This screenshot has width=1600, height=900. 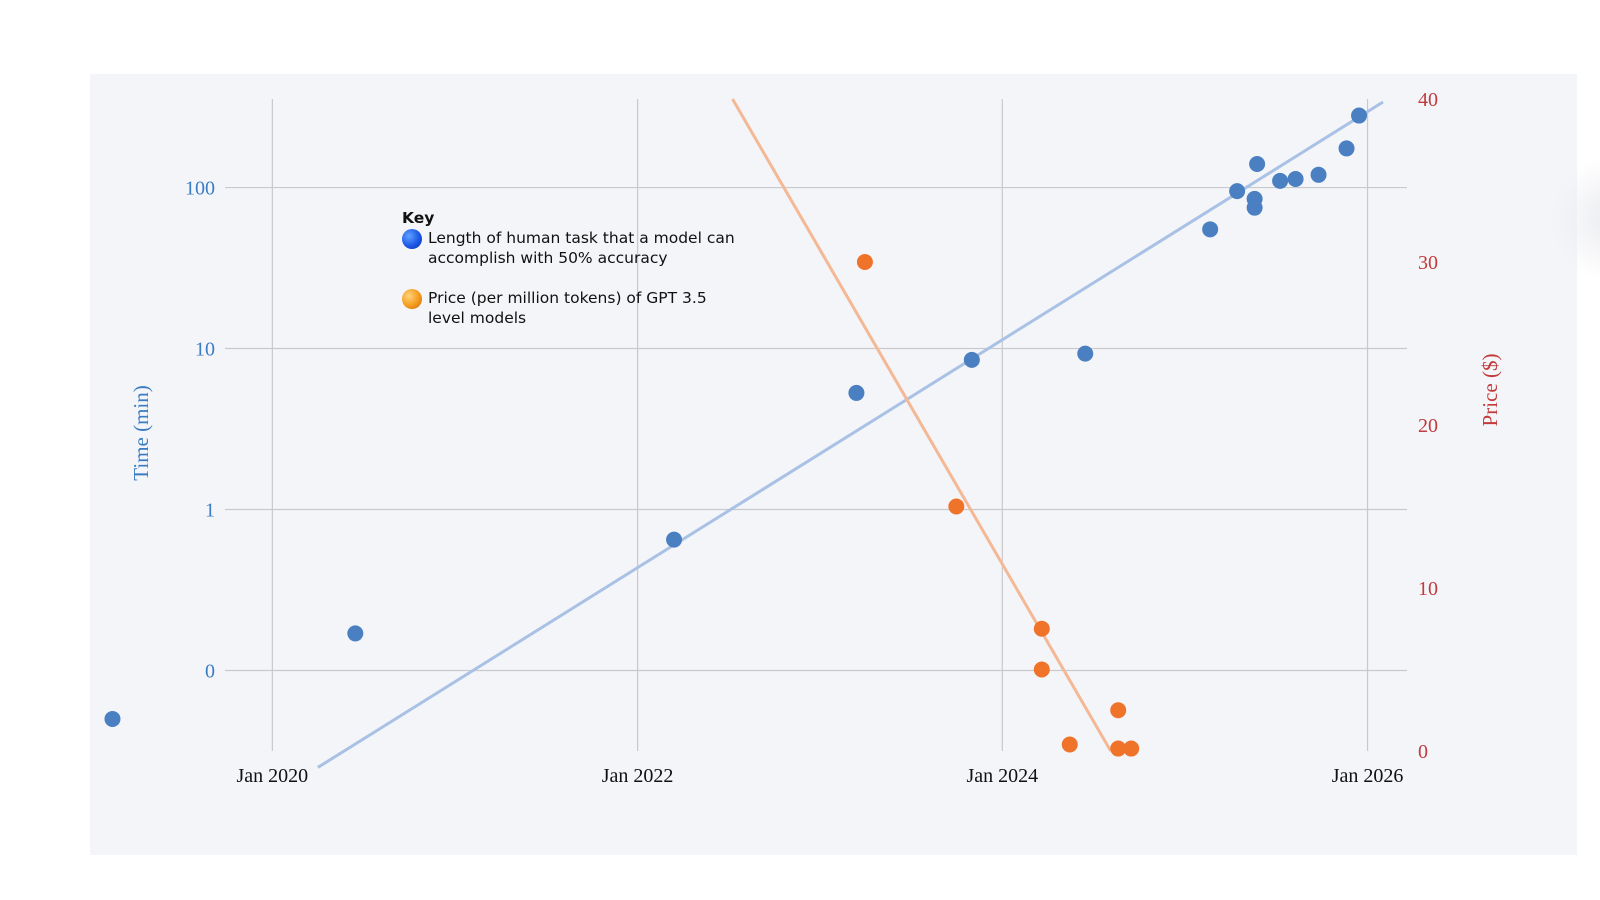 I want to click on y-right-tick-label: 30, so click(x=1428, y=263).